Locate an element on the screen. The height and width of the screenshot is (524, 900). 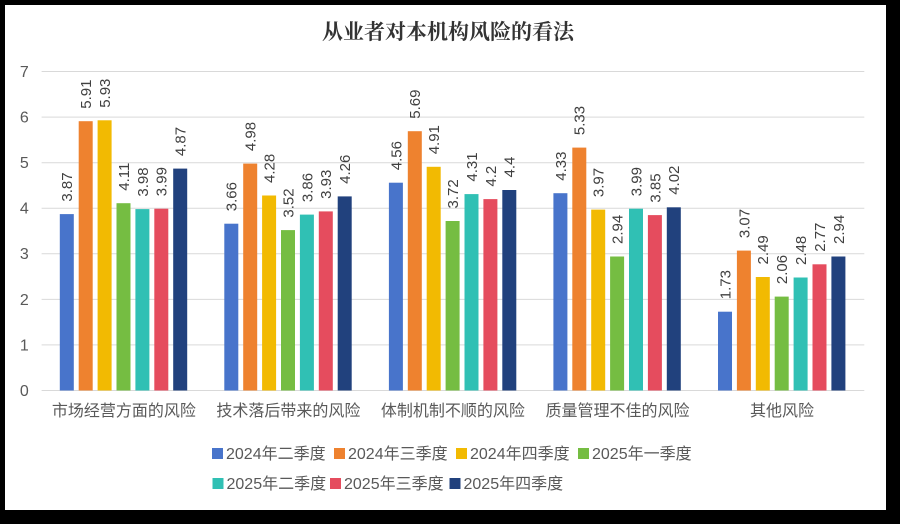
svg-text: 3.93 is located at coordinates (326, 184).